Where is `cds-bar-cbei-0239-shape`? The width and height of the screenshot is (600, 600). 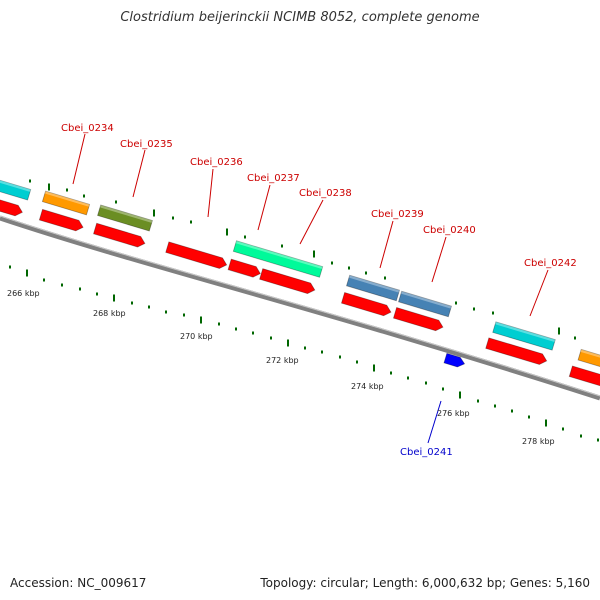
cds-bar-cbei-0239-shape is located at coordinates (373, 288).